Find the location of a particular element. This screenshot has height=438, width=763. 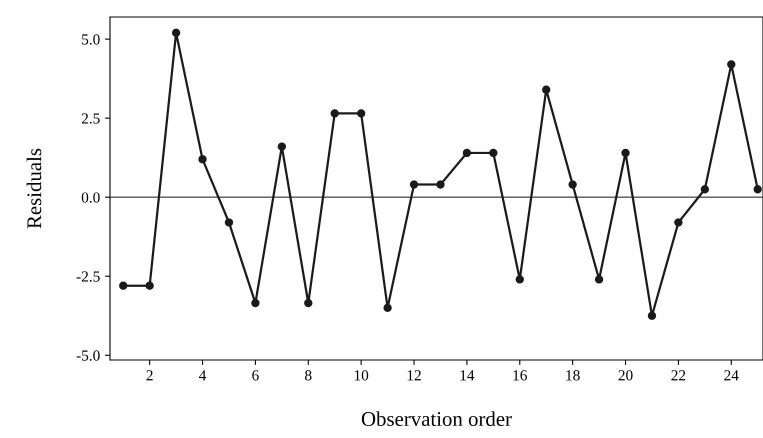

x-tick-label: 10 is located at coordinates (361, 375).